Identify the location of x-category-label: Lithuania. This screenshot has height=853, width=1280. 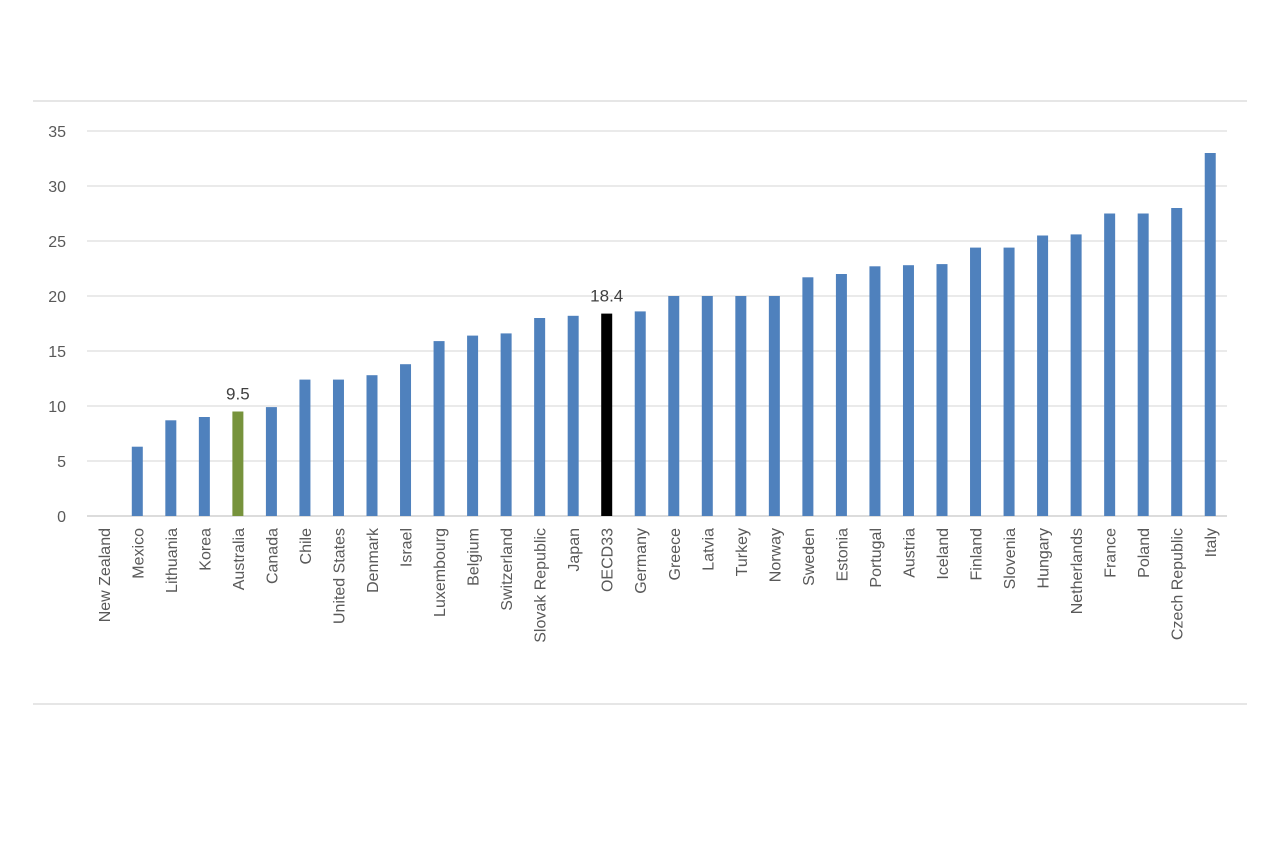
(172, 560).